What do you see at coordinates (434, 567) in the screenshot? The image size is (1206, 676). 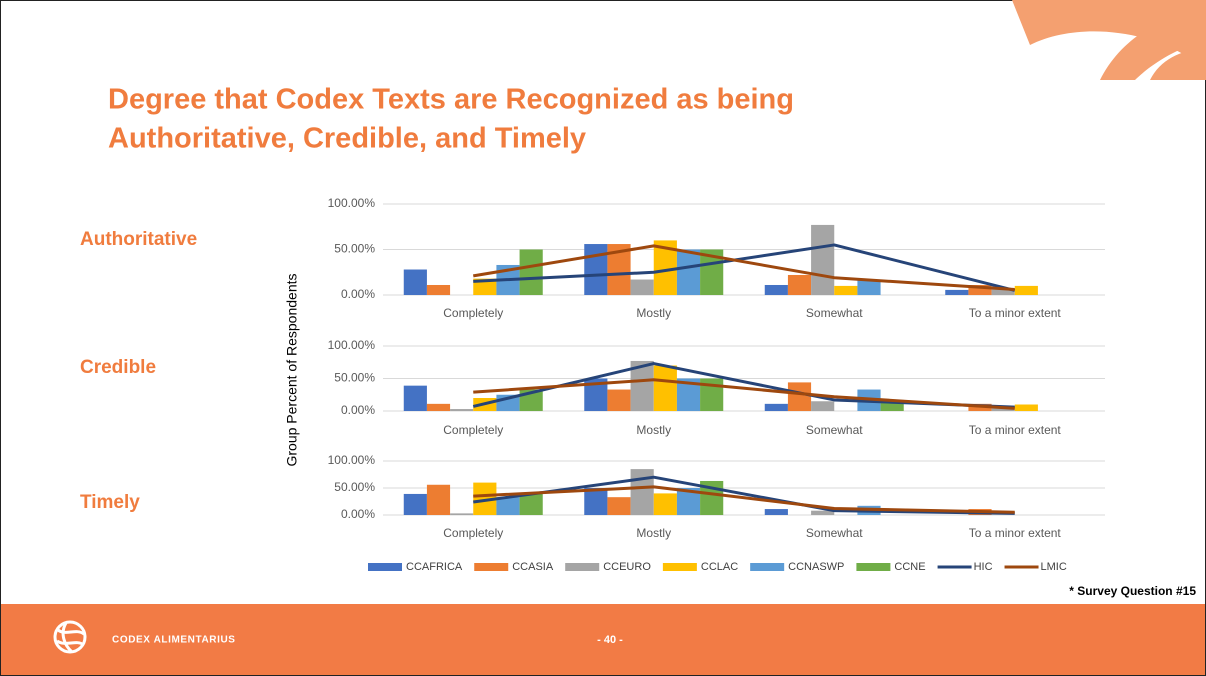 I see `legend-label: CCAFRICA` at bounding box center [434, 567].